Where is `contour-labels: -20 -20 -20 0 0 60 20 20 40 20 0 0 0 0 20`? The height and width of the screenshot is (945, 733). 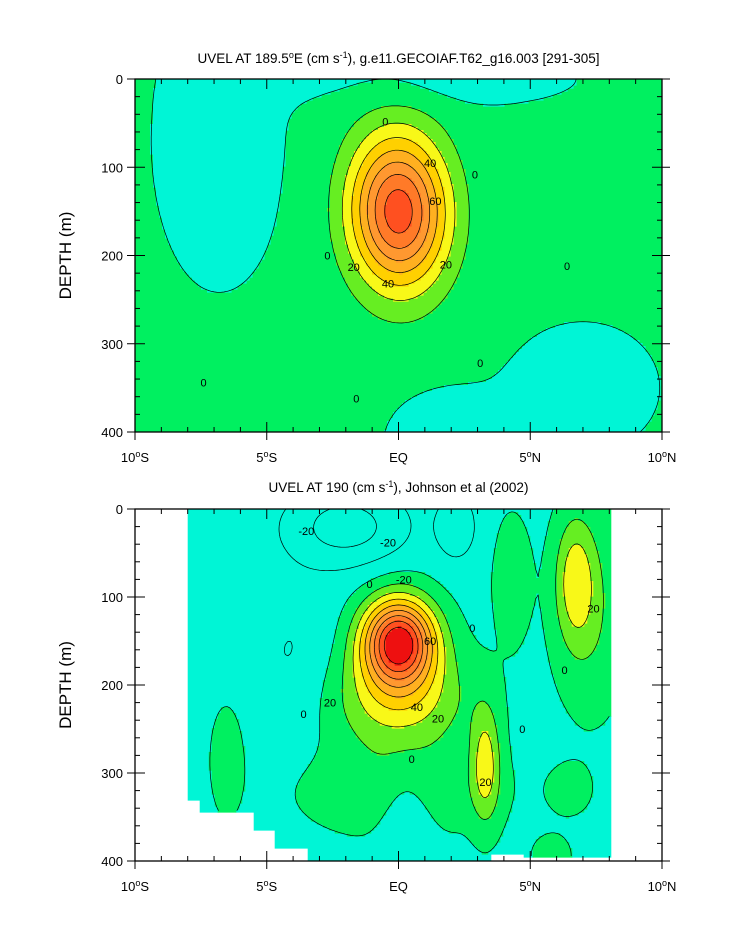
contour-labels: -20 -20 -20 0 0 60 20 20 40 20 0 0 0 0 20 is located at coordinates (448, 657).